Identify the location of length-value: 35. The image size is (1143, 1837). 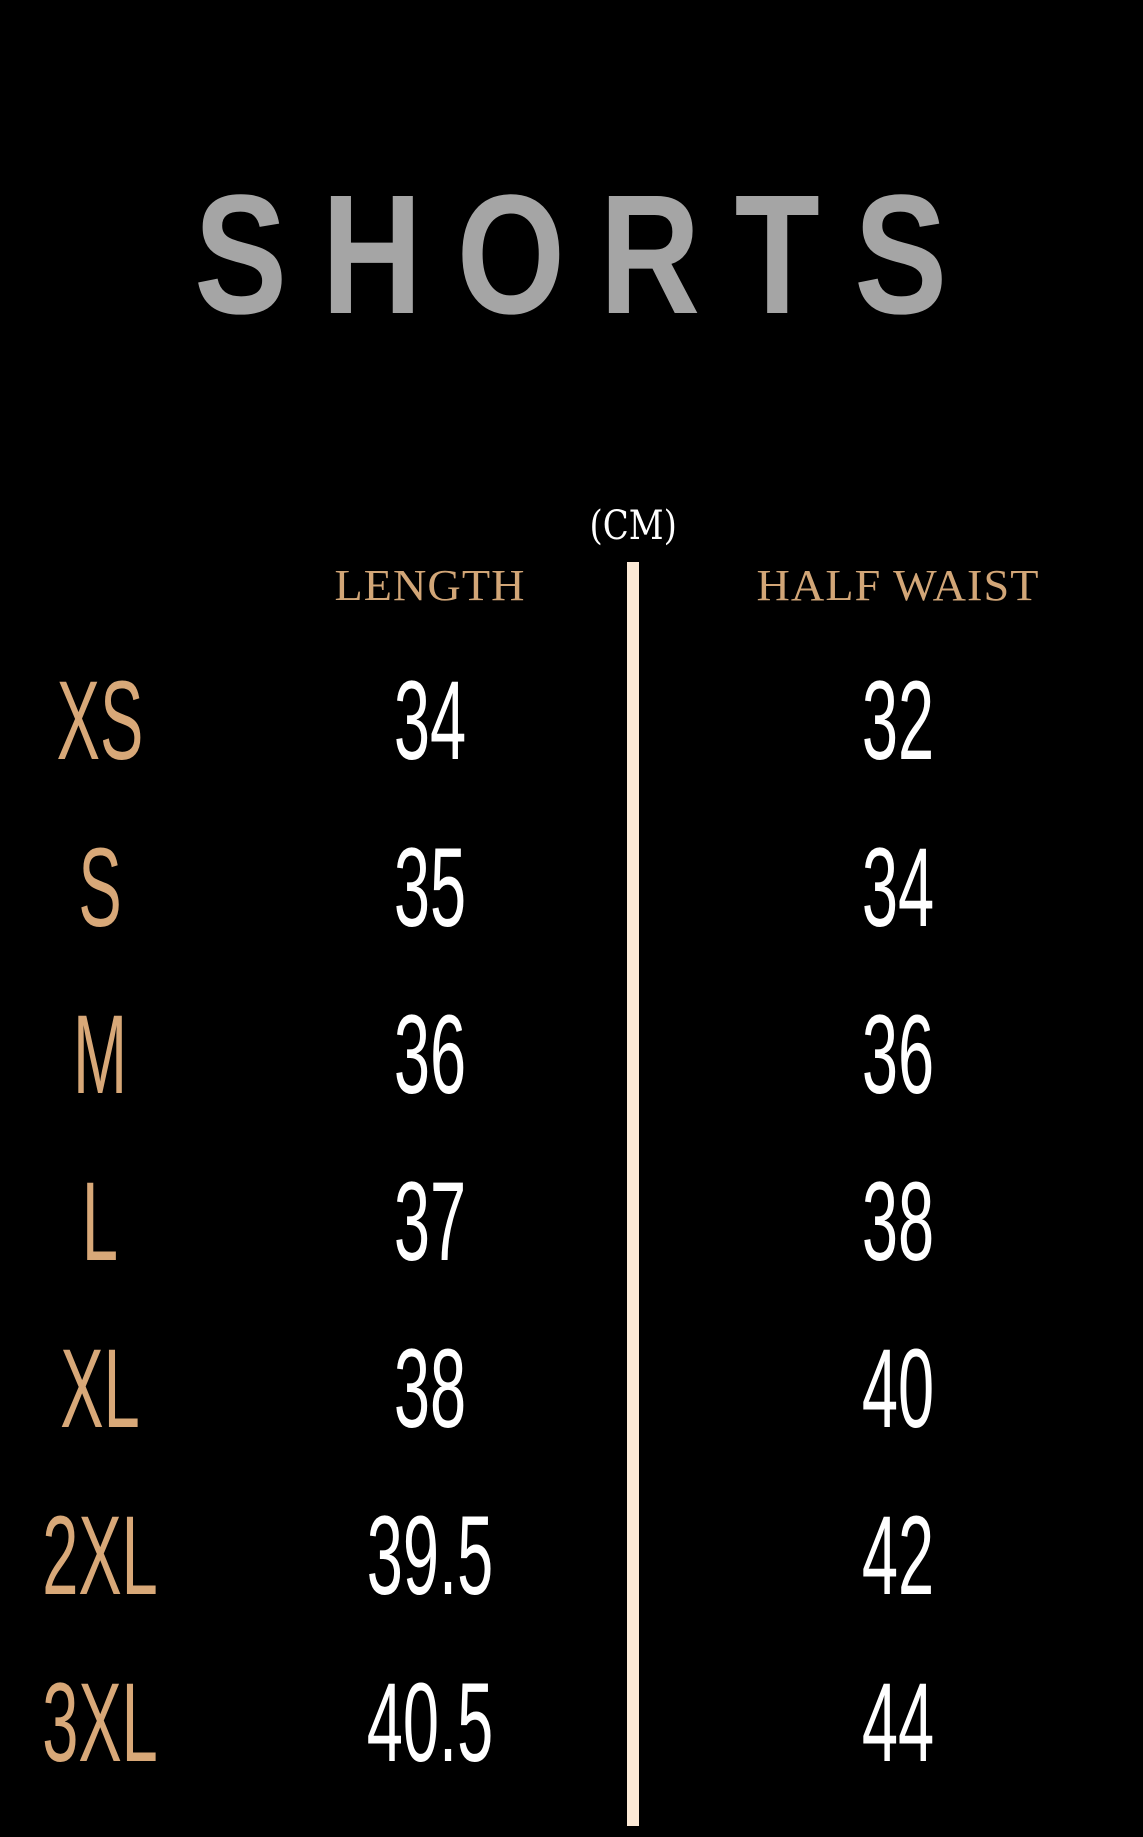
(430, 887).